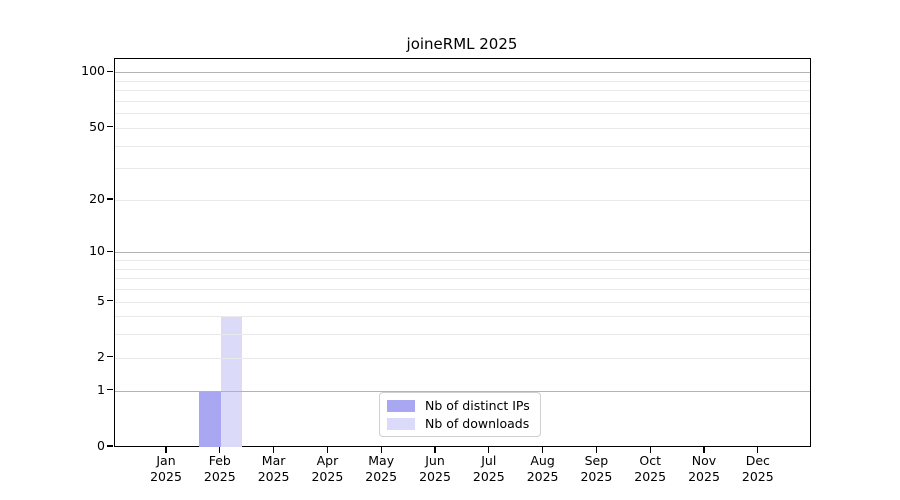  What do you see at coordinates (327, 476) in the screenshot?
I see `x-tick-year-apr: 2025` at bounding box center [327, 476].